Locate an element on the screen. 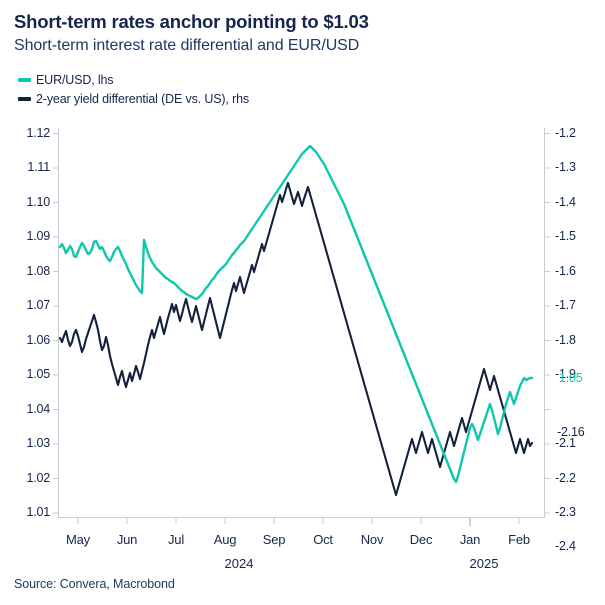 The height and width of the screenshot is (605, 605). x-tick-may: May is located at coordinates (78, 539).